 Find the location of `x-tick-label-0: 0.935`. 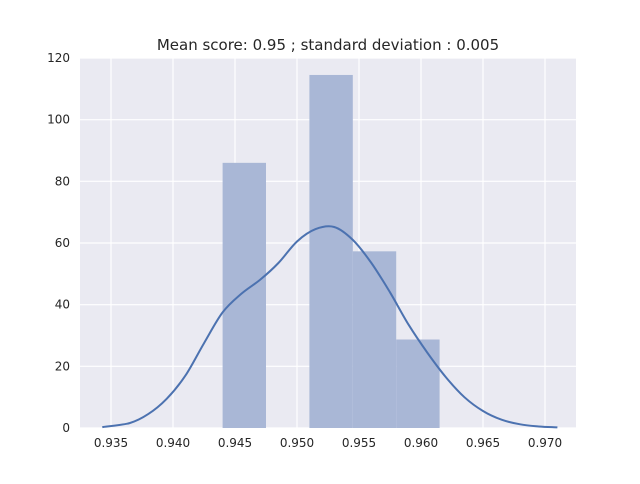

x-tick-label-0: 0.935 is located at coordinates (111, 443).